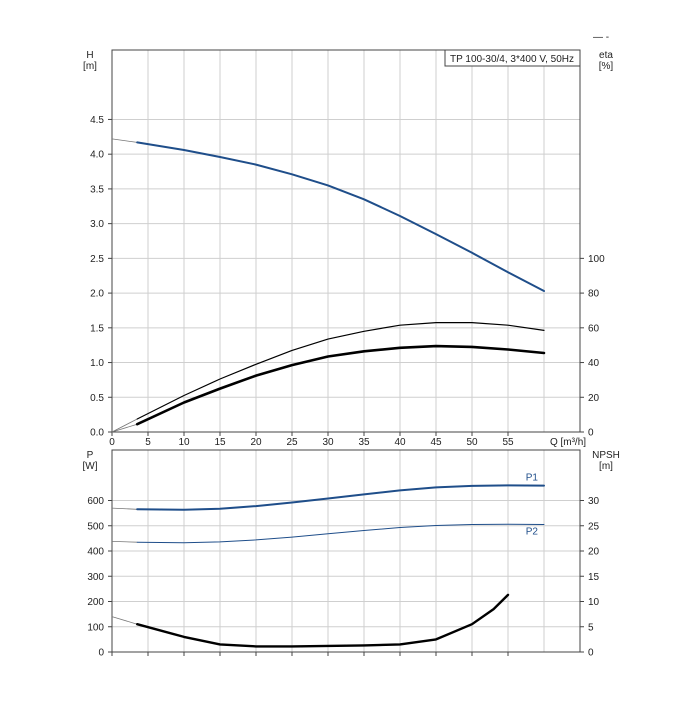 Image resolution: width=700 pixels, height=705 pixels. What do you see at coordinates (472, 442) in the screenshot?
I see `x-tick-label: 50` at bounding box center [472, 442].